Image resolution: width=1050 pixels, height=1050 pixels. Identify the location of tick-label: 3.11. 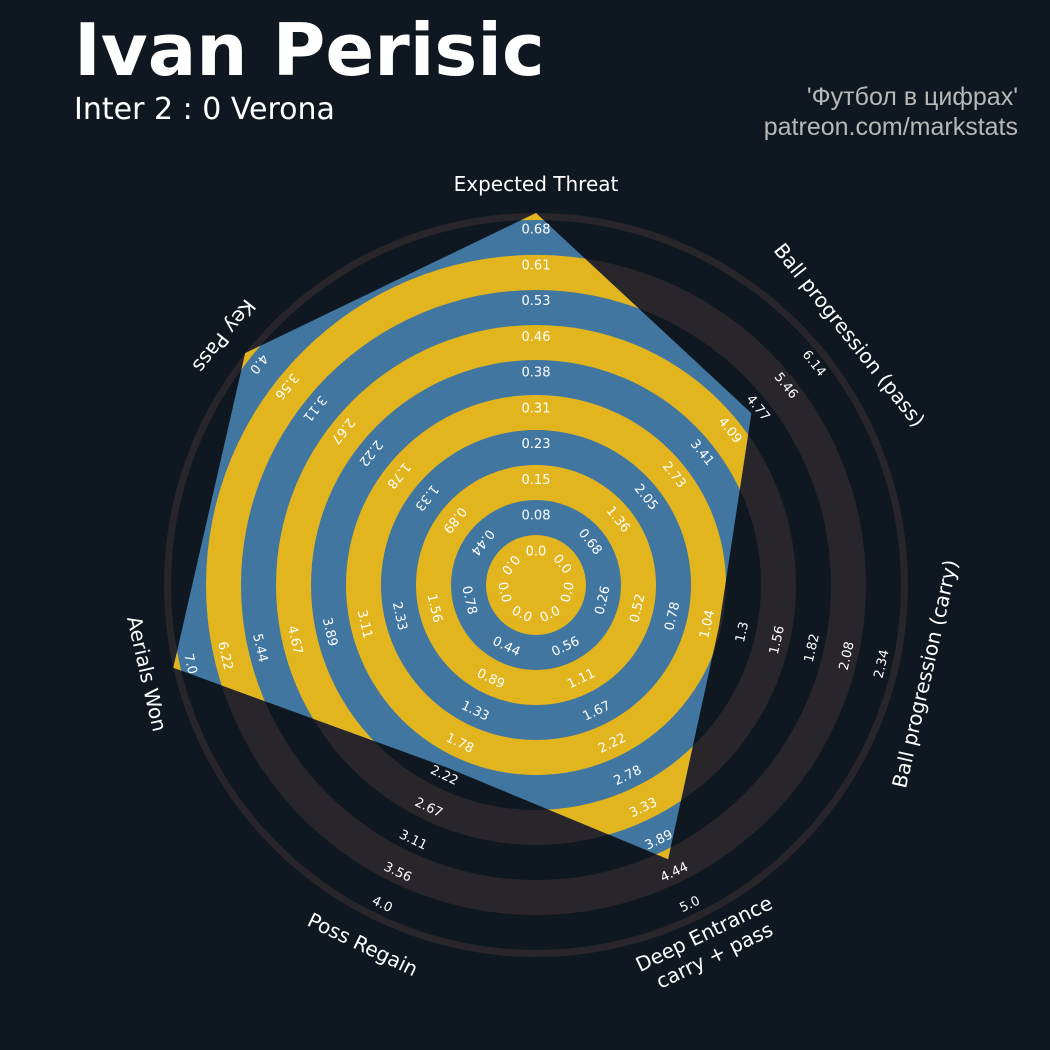
(364, 624).